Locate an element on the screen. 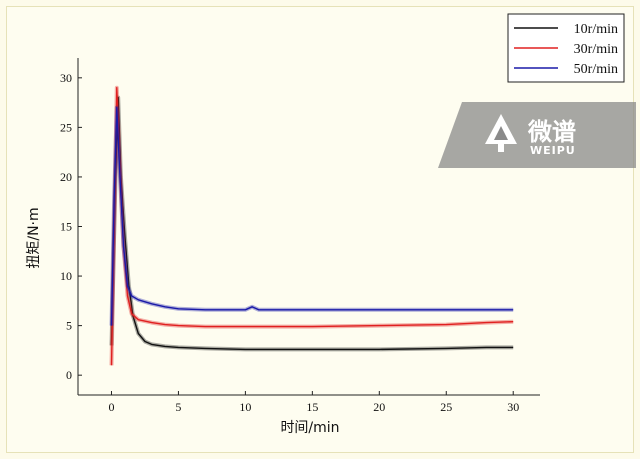 The image size is (640, 459). y-tick-label: 10 is located at coordinates (66, 276).